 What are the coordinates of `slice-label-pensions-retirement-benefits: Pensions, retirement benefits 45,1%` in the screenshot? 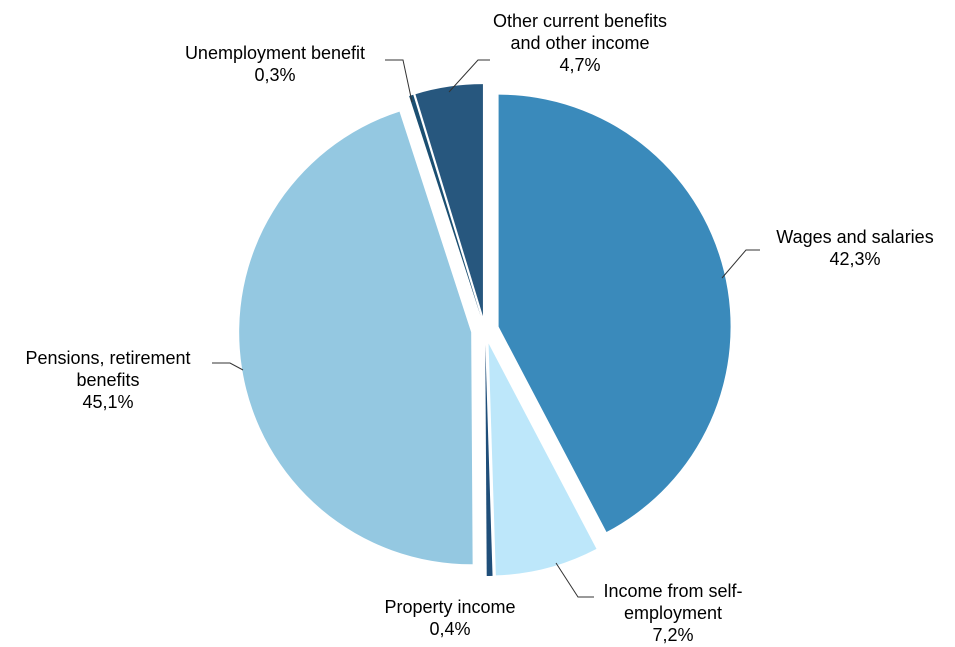 It's located at (107, 380).